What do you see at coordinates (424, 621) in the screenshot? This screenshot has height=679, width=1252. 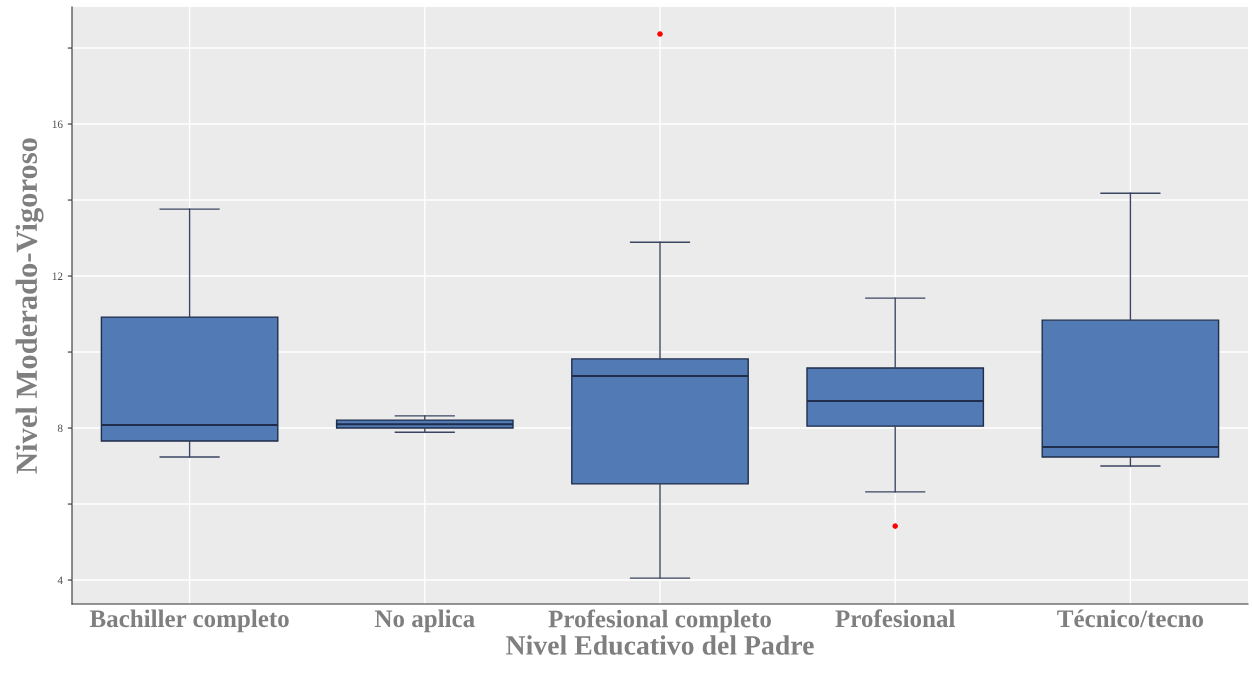 I see `x-tick-label: No aplica` at bounding box center [424, 621].